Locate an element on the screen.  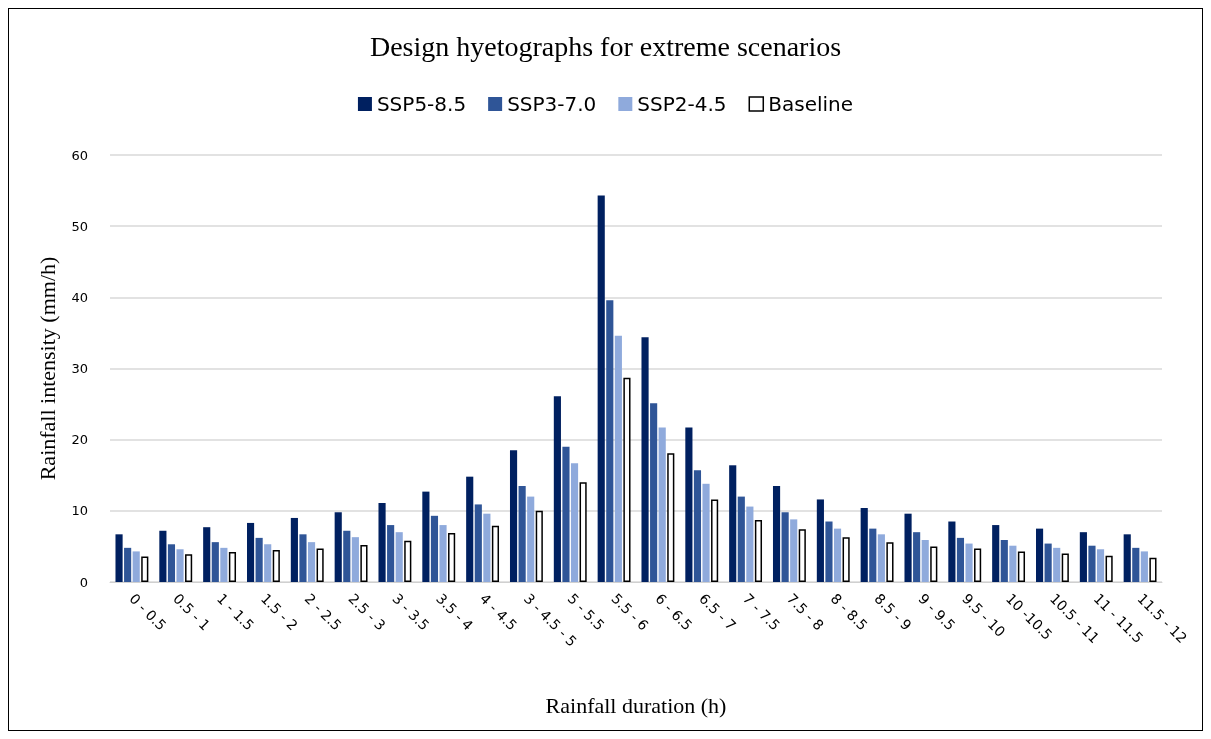
x-tick-label: 9 - 9.5 is located at coordinates (937, 612).